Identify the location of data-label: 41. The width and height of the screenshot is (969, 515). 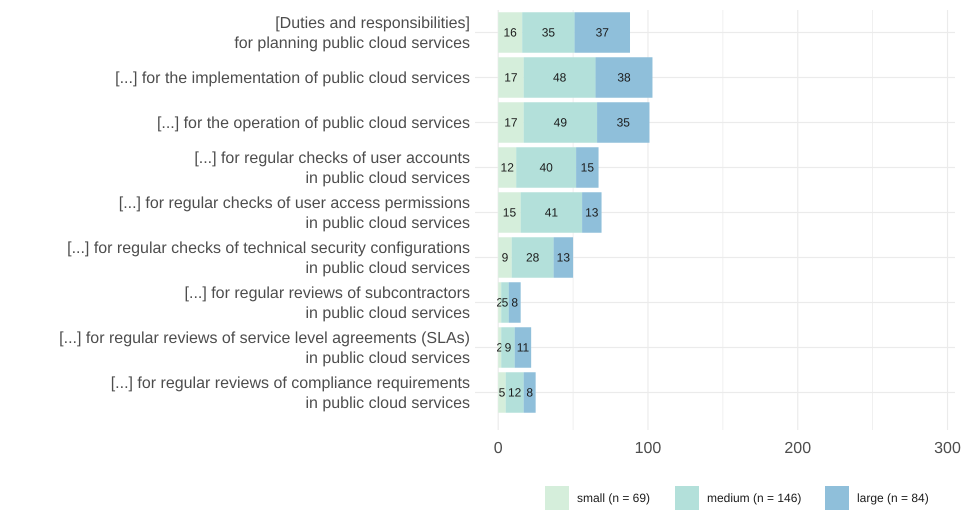
(551, 213).